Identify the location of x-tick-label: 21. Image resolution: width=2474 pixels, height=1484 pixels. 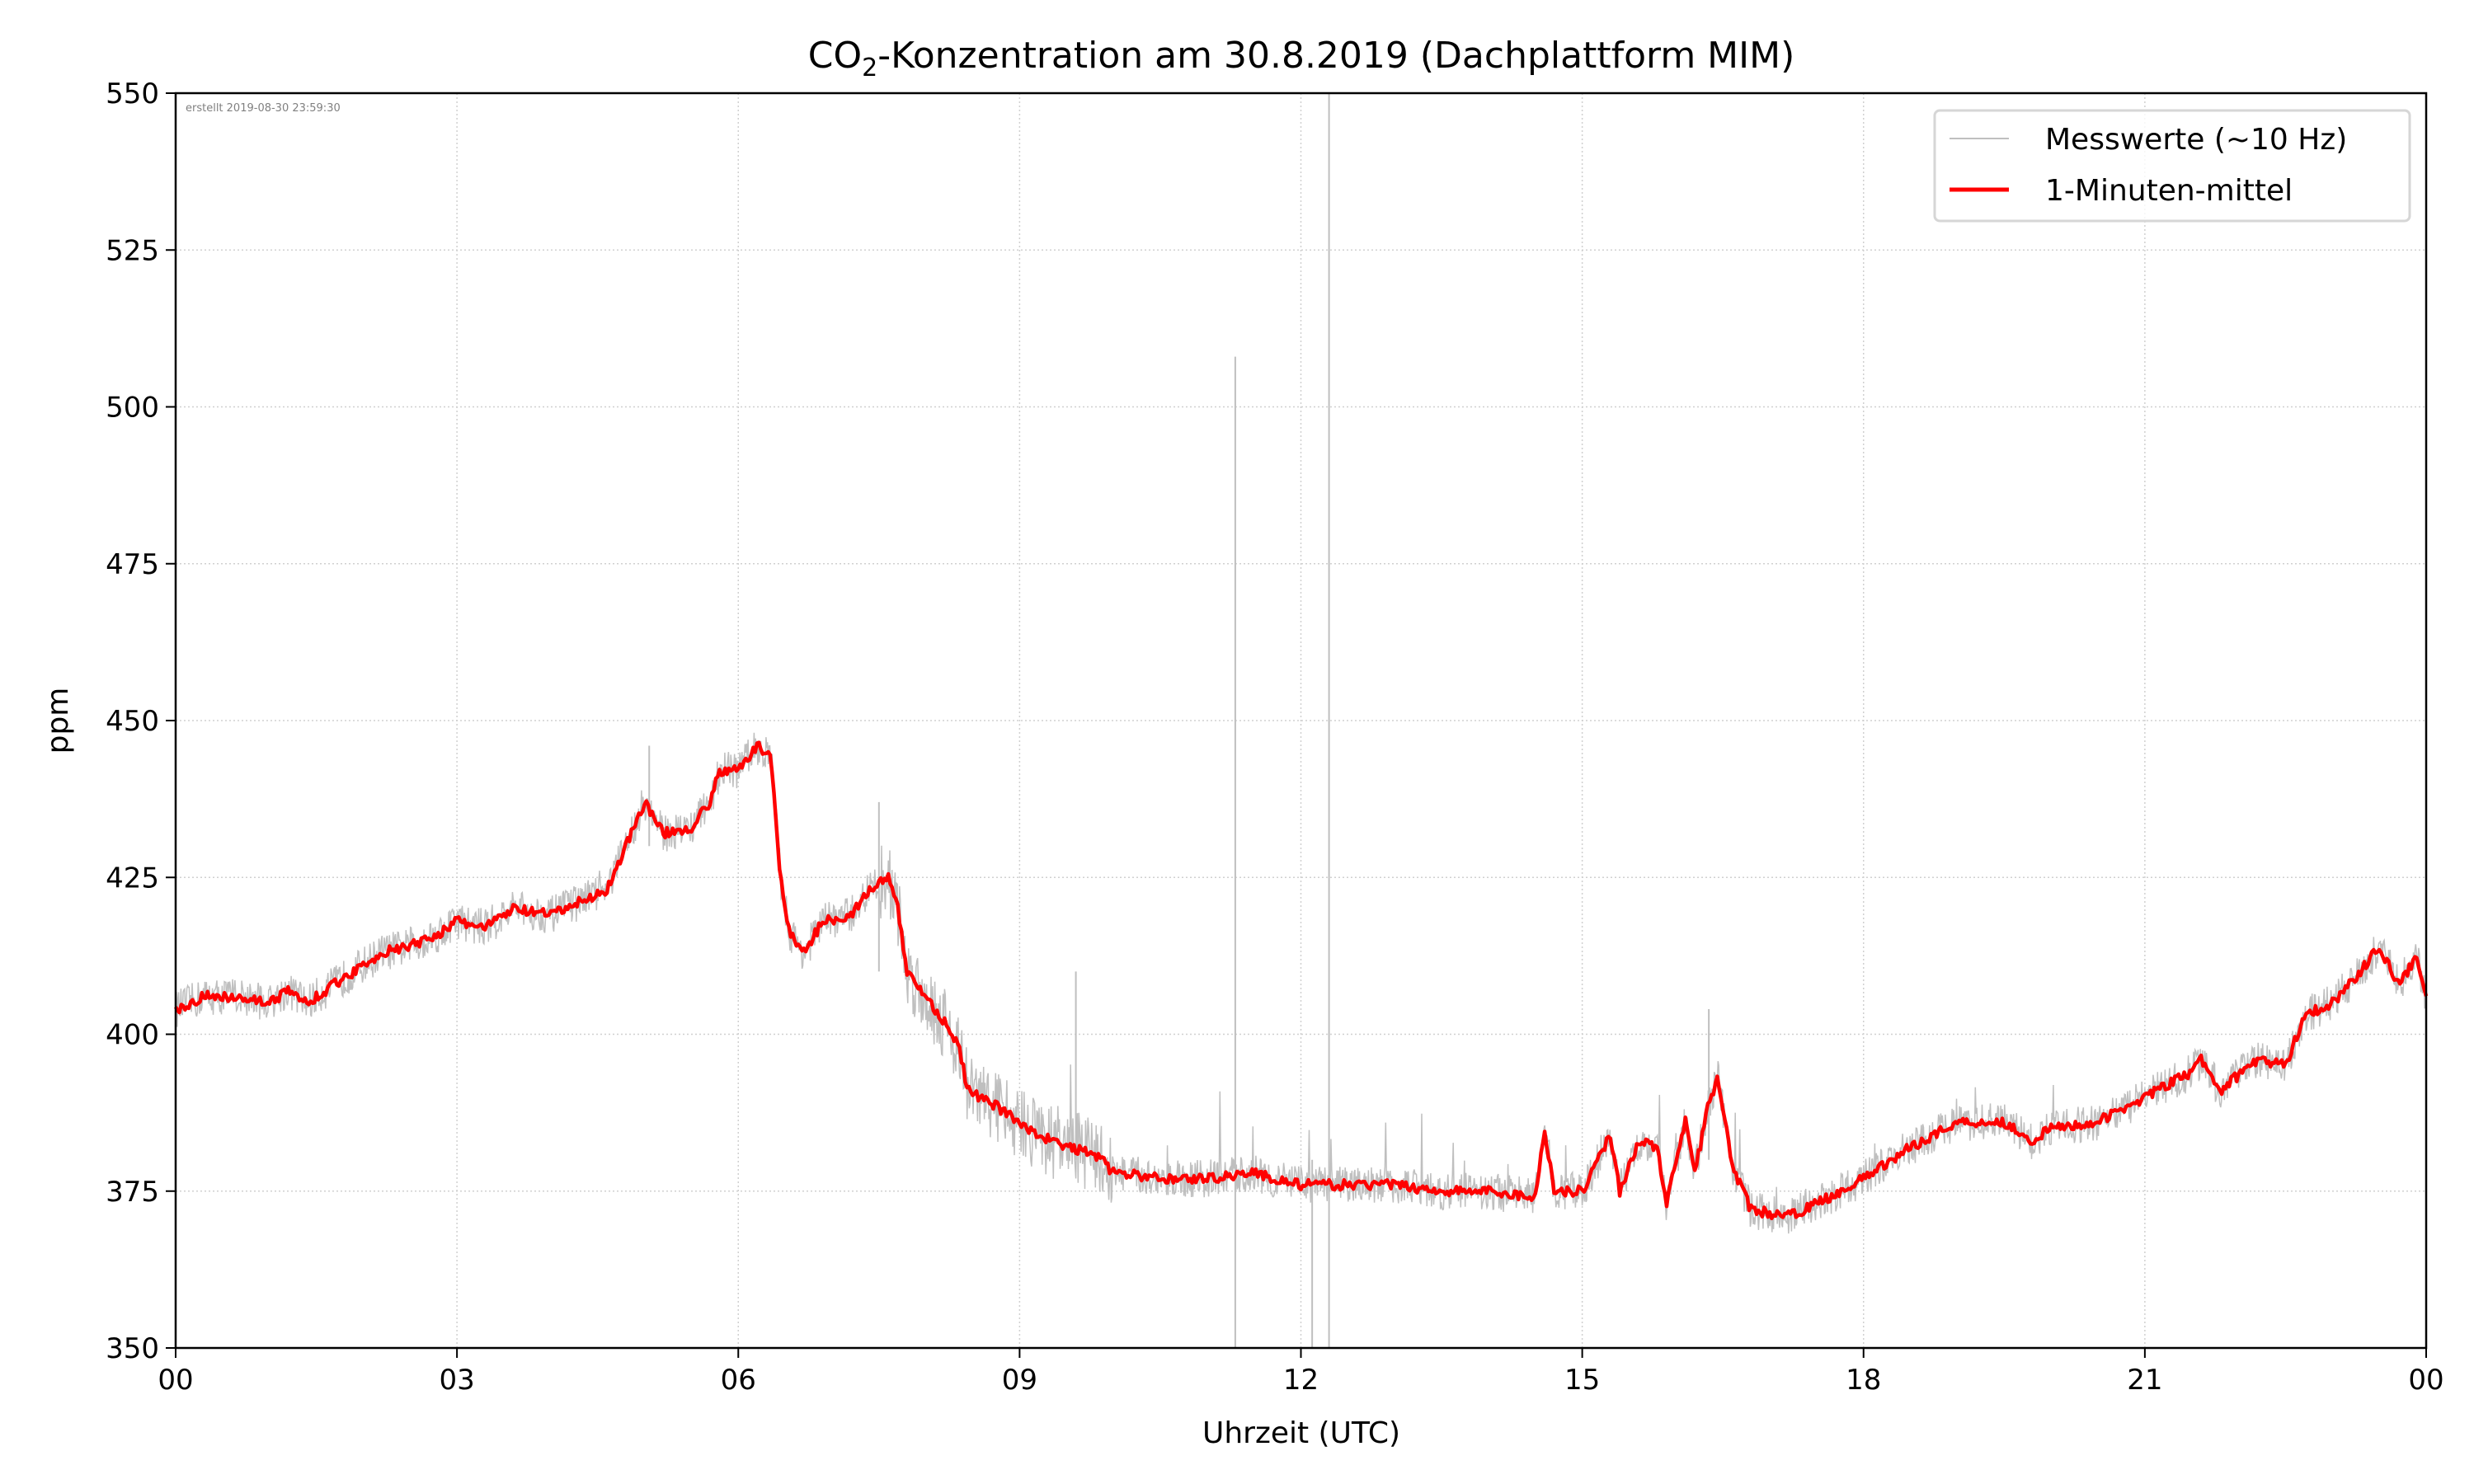
(2144, 1380).